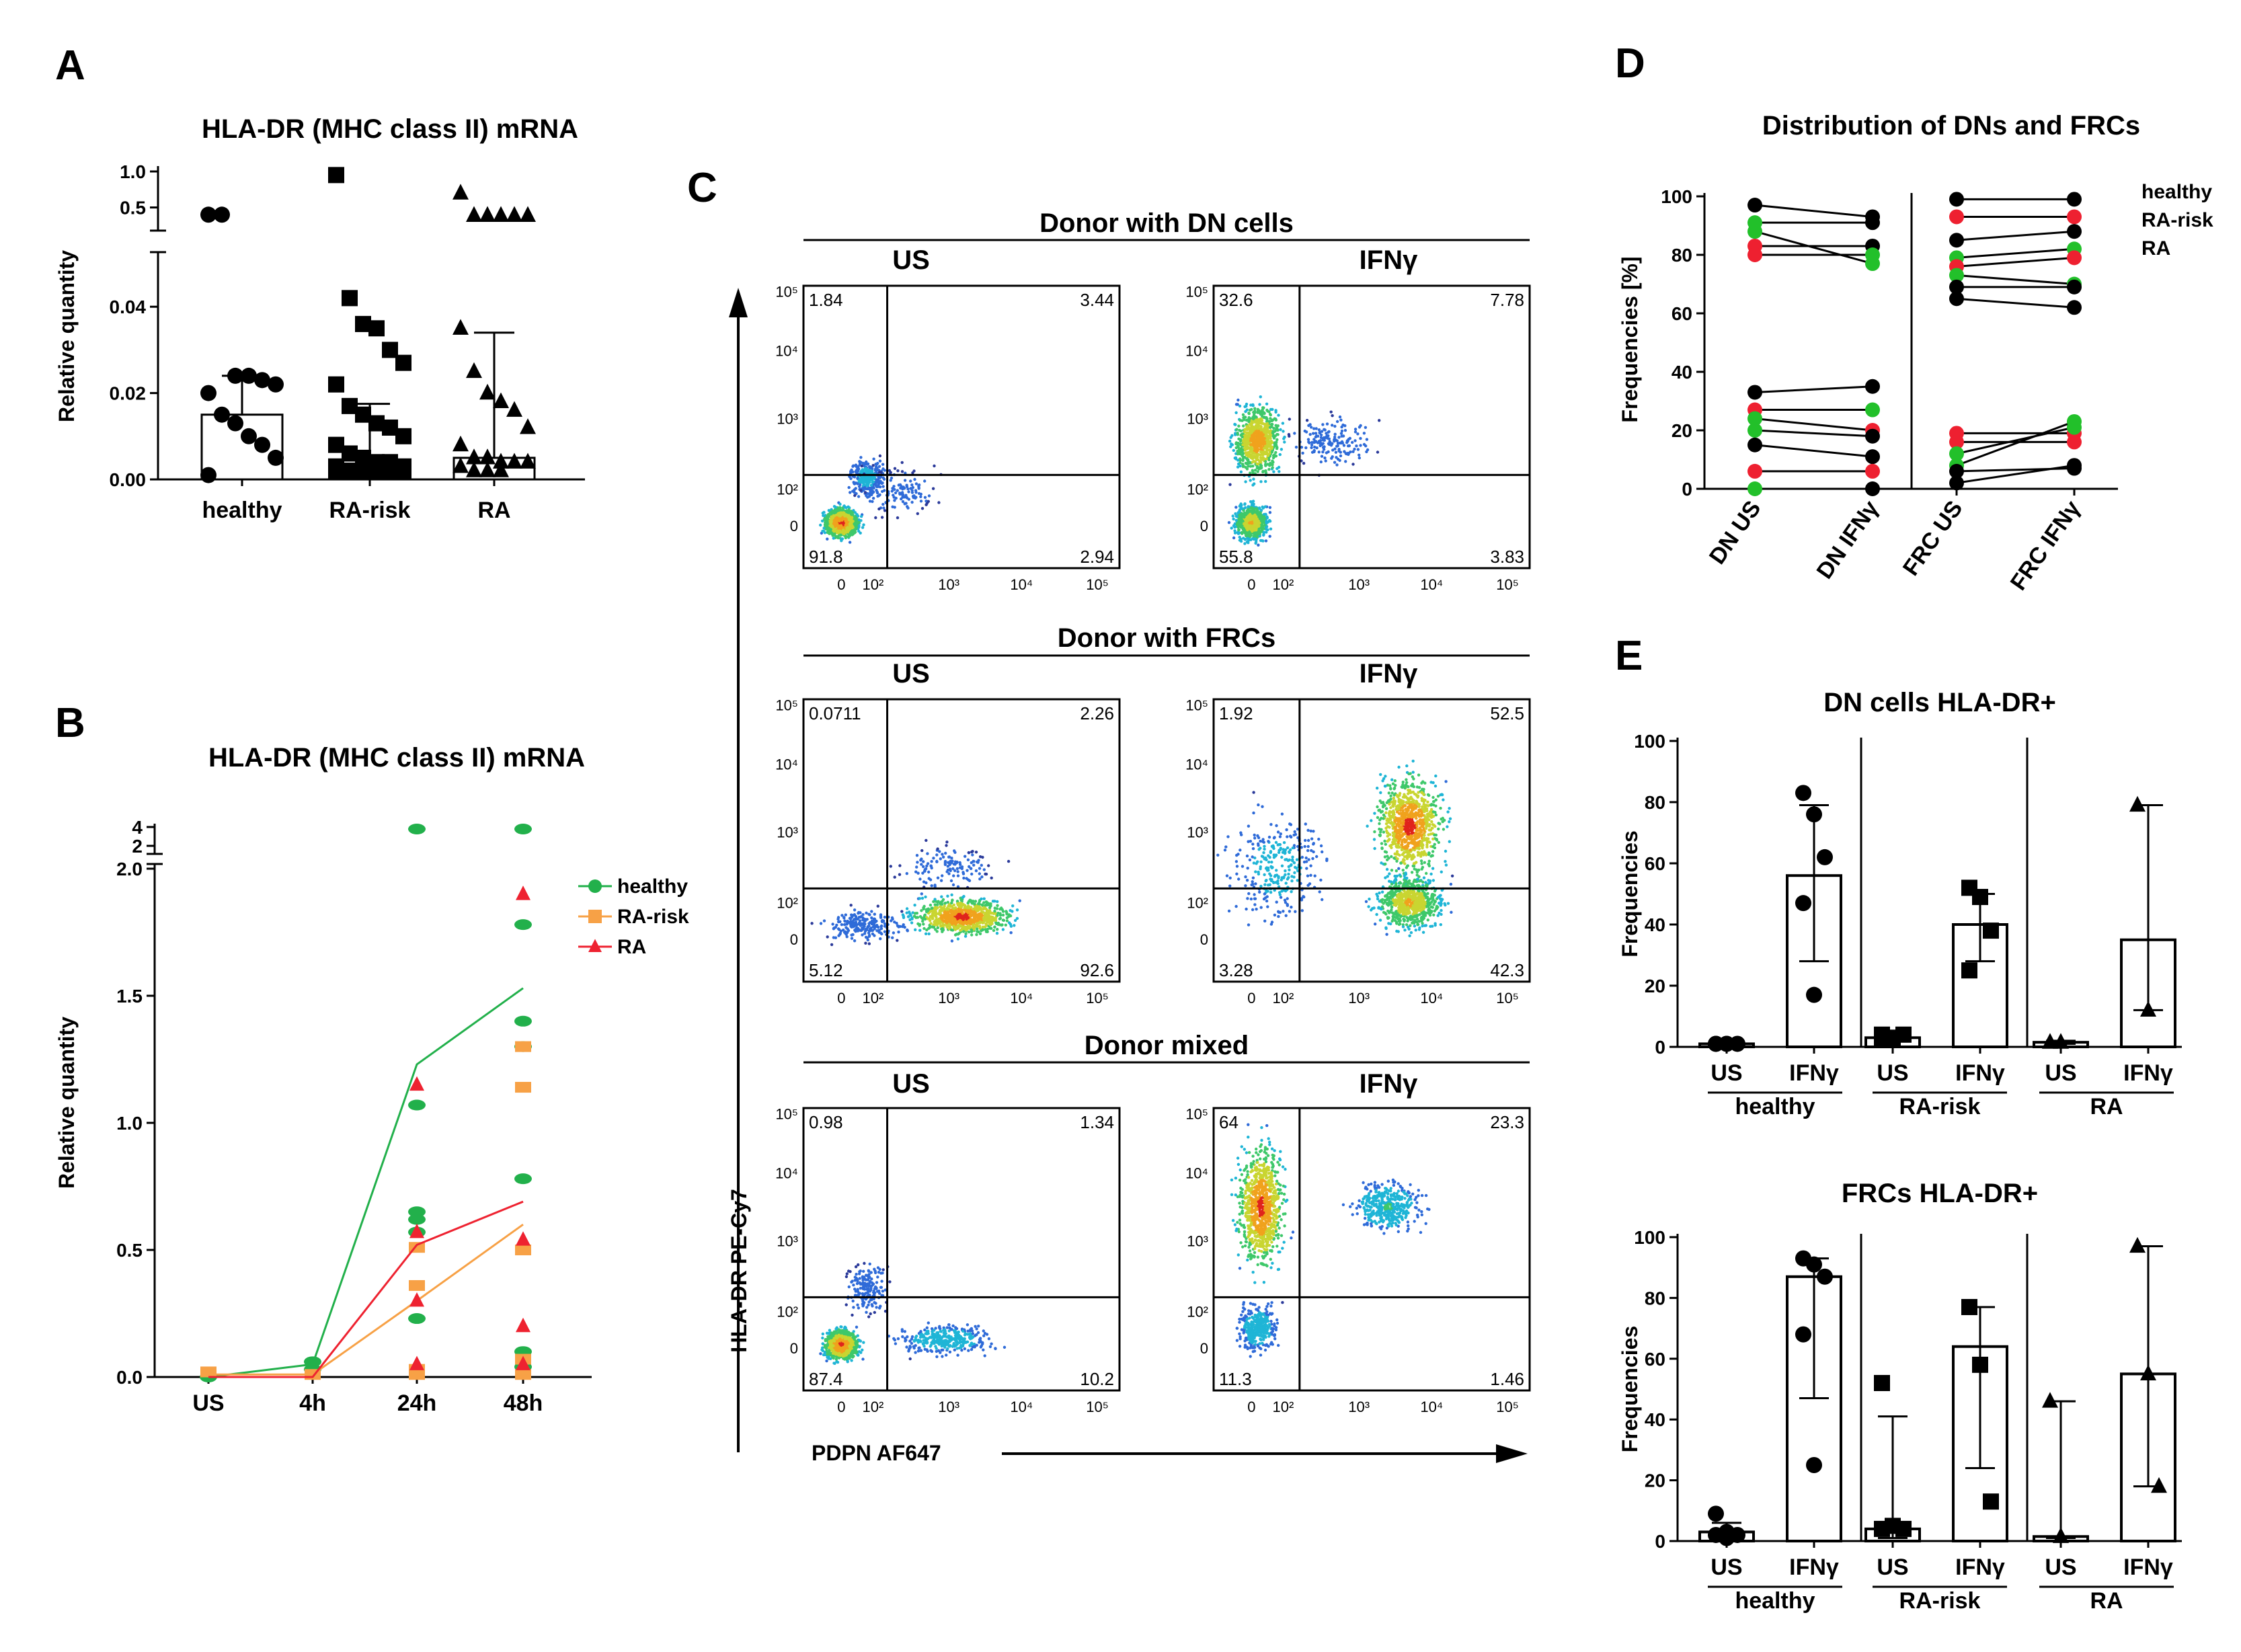  What do you see at coordinates (1022, 584) in the screenshot?
I see `c-xtick-label: 10⁴` at bounding box center [1022, 584].